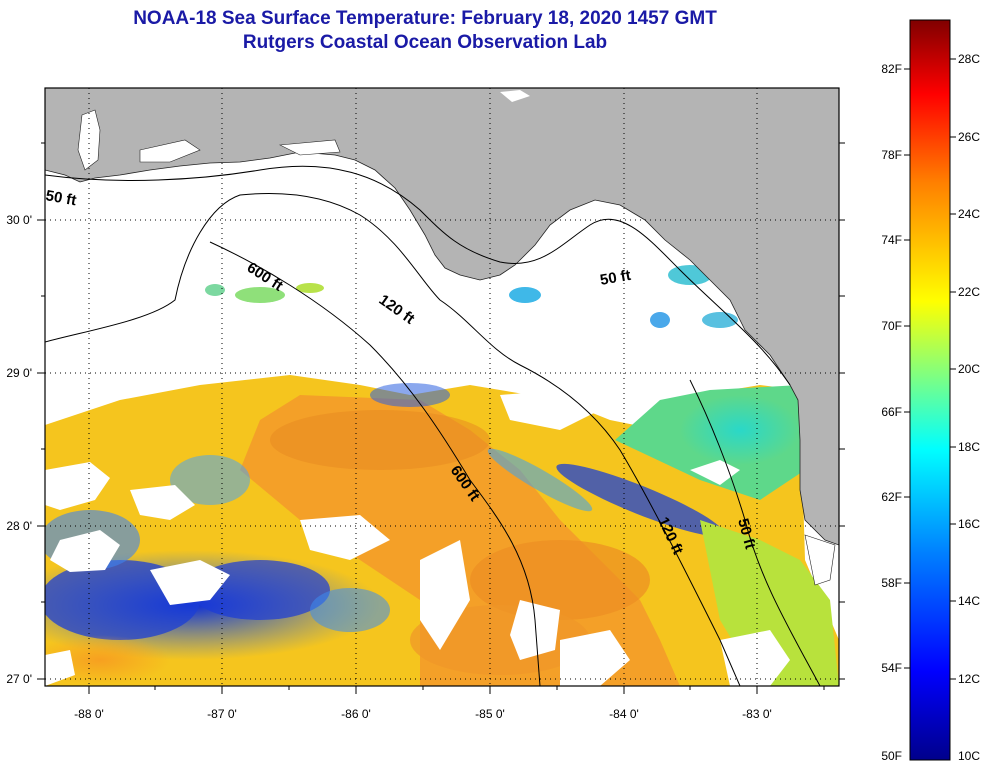 The width and height of the screenshot is (992, 770). What do you see at coordinates (891, 326) in the screenshot?
I see `colorbar-f-label: 70F` at bounding box center [891, 326].